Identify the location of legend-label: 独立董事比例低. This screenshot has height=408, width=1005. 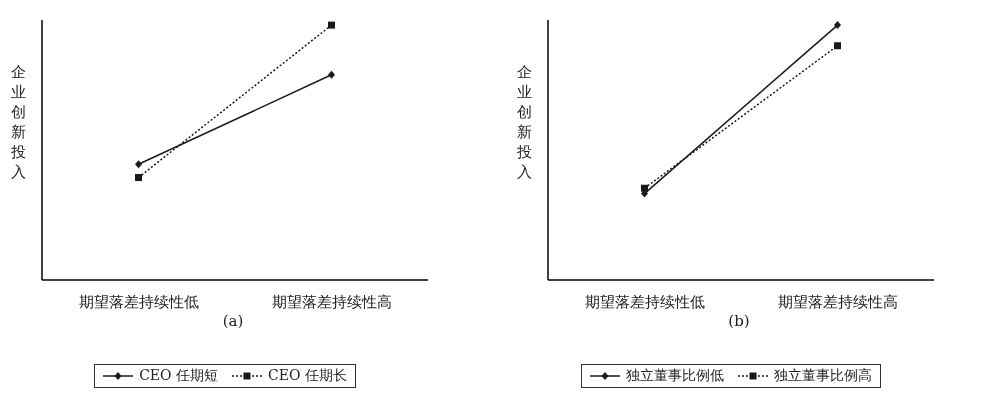
(675, 376).